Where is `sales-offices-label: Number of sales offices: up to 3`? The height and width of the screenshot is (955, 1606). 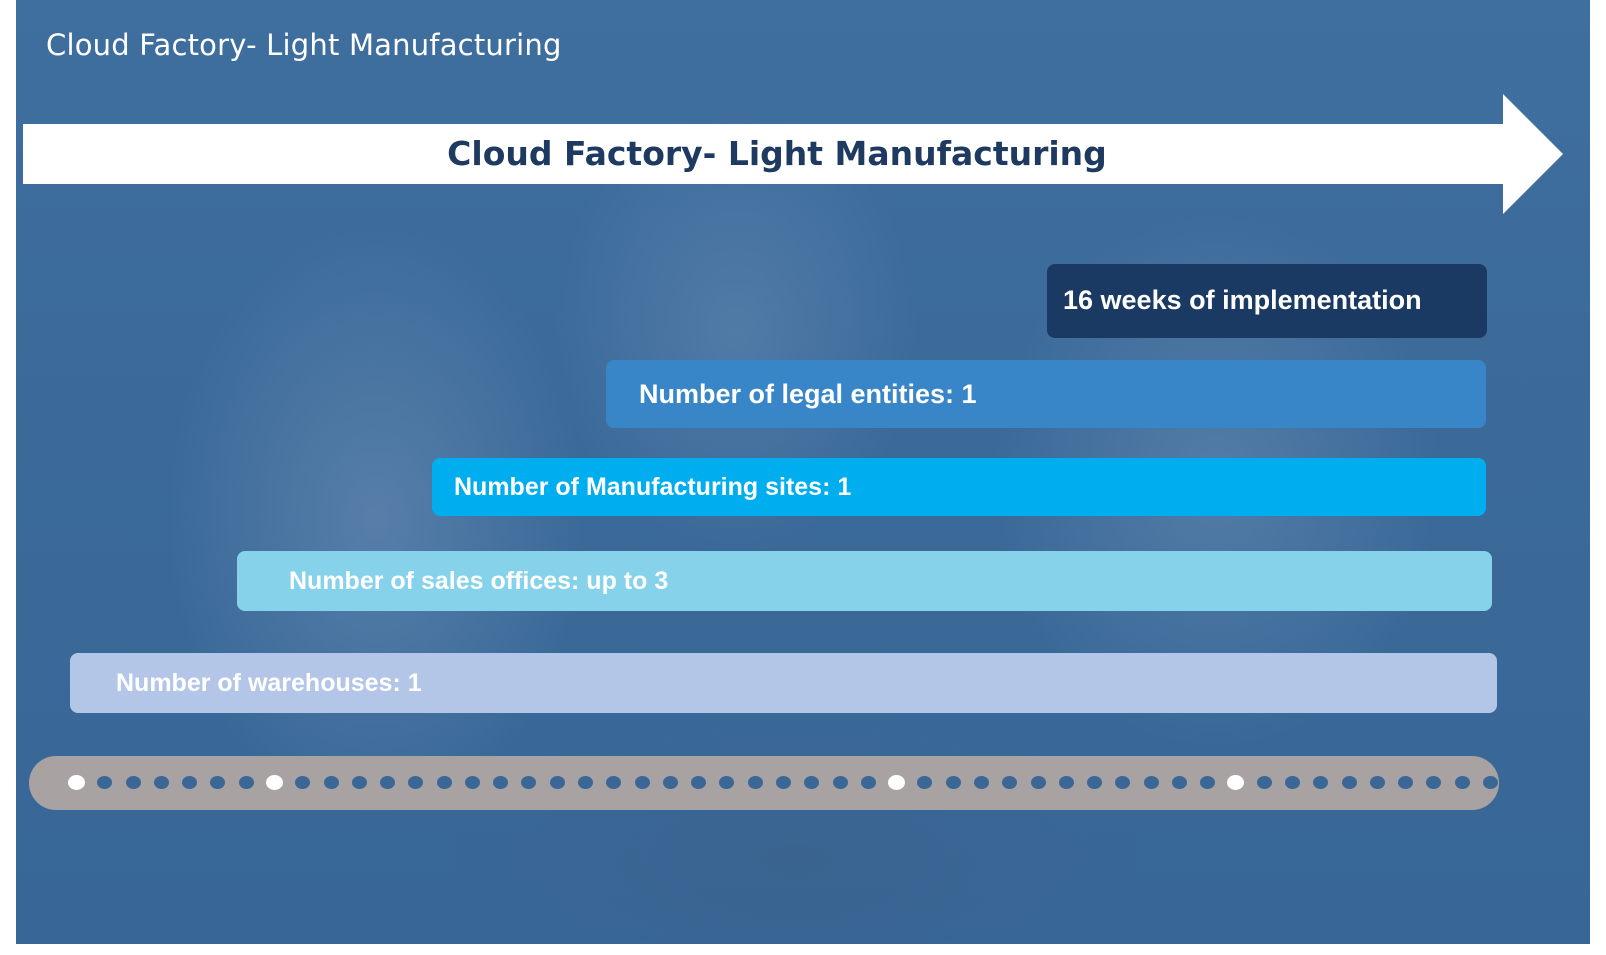
sales-offices-label: Number of sales offices: up to 3 is located at coordinates (479, 580).